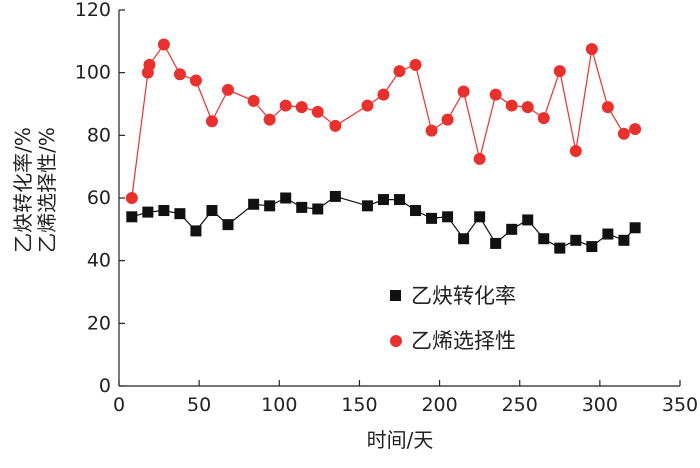 The image size is (700, 468). I want to click on y-tick-label: 0, so click(105, 386).